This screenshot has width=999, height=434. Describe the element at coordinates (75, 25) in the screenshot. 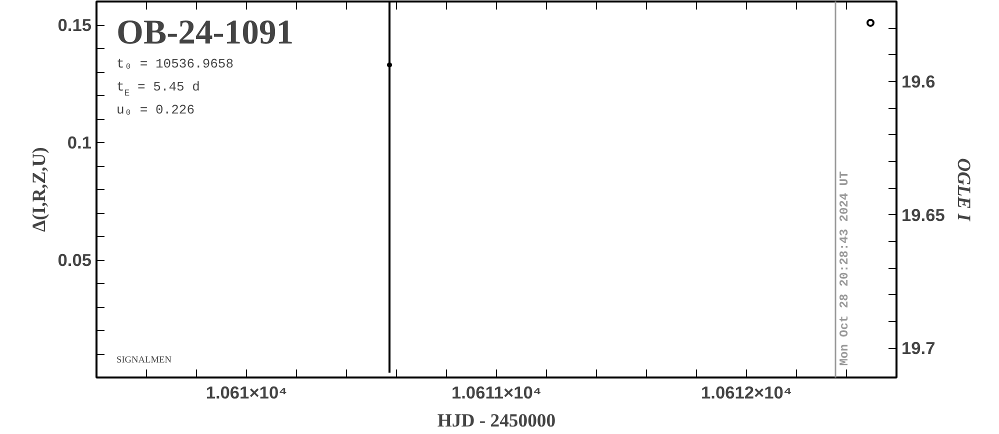

I see `y-tick-label: 0.15` at that location.